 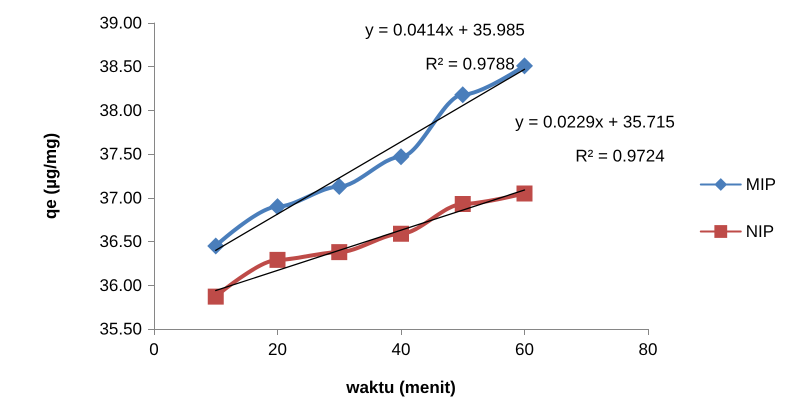 I want to click on x-tick-label: 40, so click(x=401, y=349).